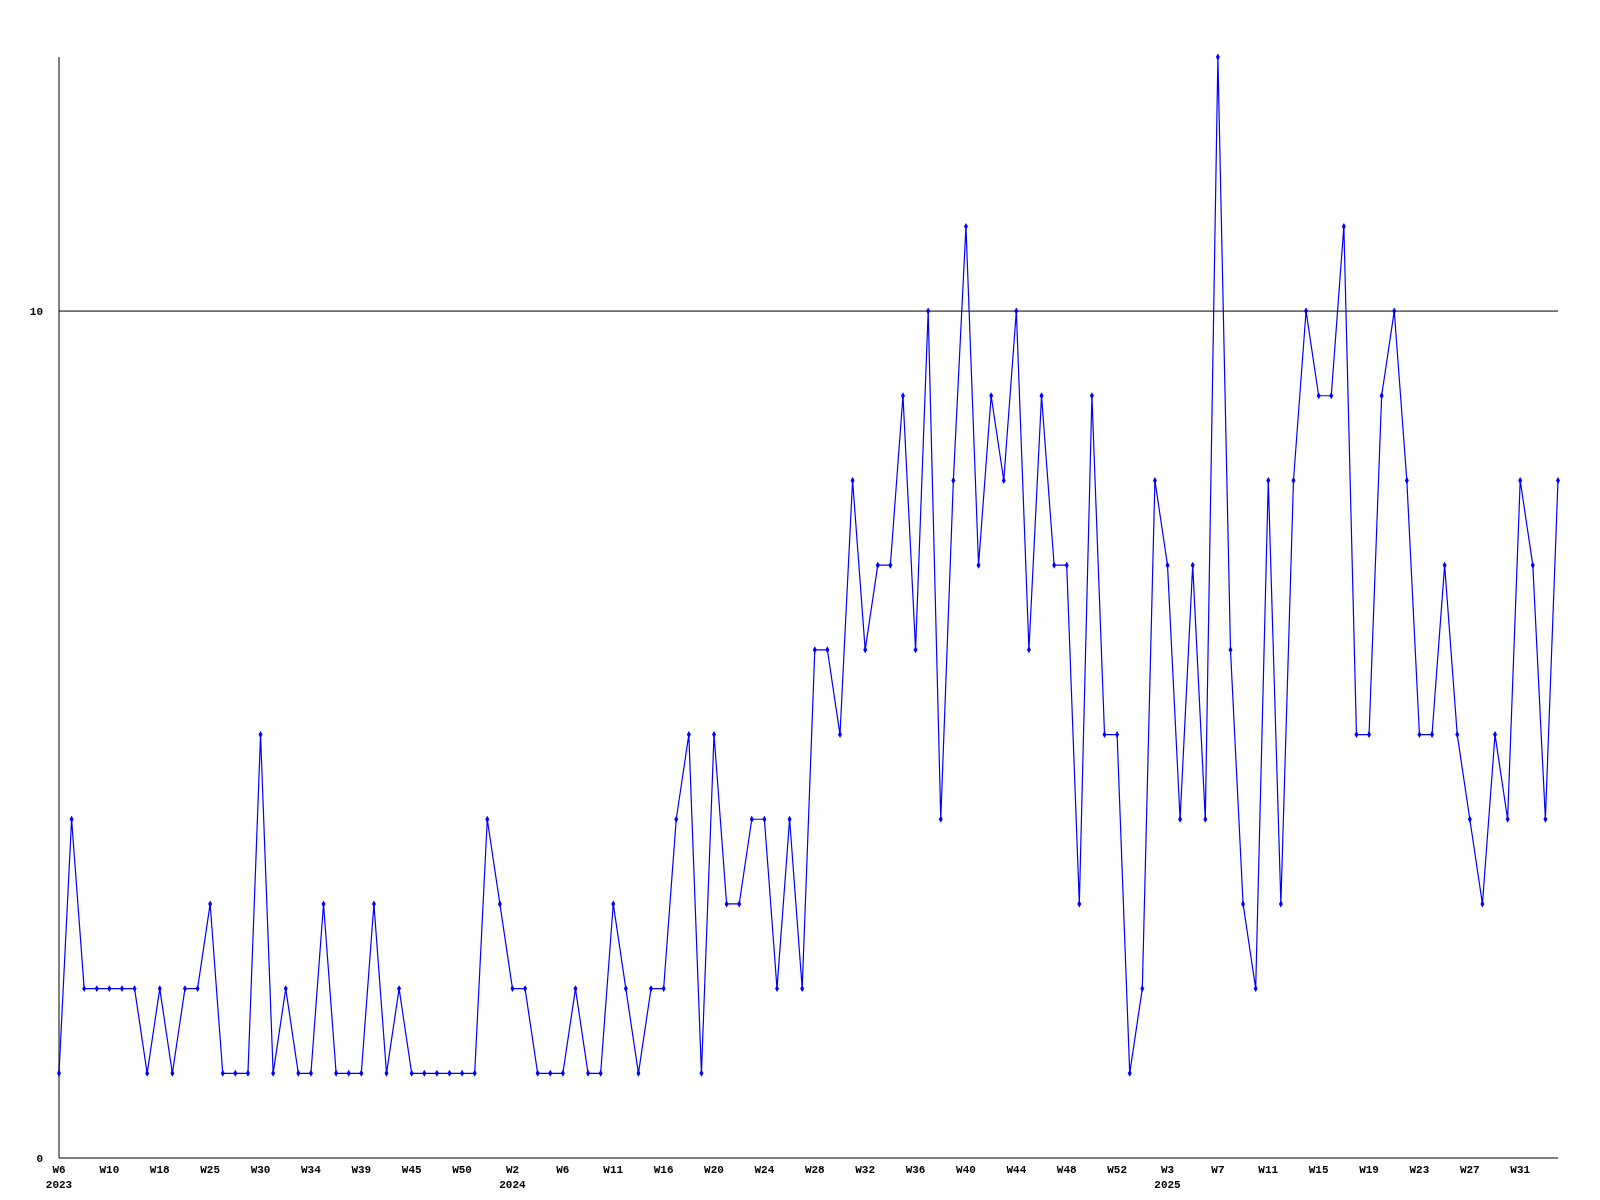 This screenshot has height=1200, width=1600. Describe the element at coordinates (1218, 1170) in the screenshot. I see `x-tick-label: W7` at that location.